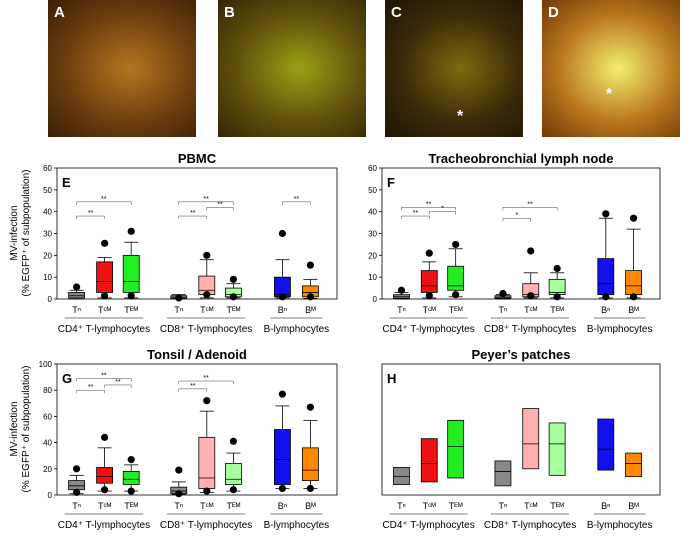  Describe the element at coordinates (292, 68) in the screenshot. I see `photo-panel-b: B` at that location.